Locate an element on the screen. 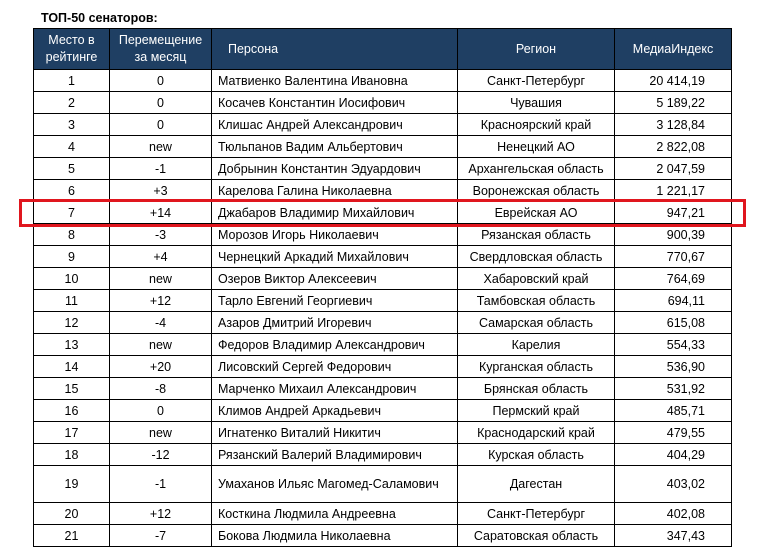 The image size is (778, 558). column-header-index: МедиаИндекс is located at coordinates (673, 49).